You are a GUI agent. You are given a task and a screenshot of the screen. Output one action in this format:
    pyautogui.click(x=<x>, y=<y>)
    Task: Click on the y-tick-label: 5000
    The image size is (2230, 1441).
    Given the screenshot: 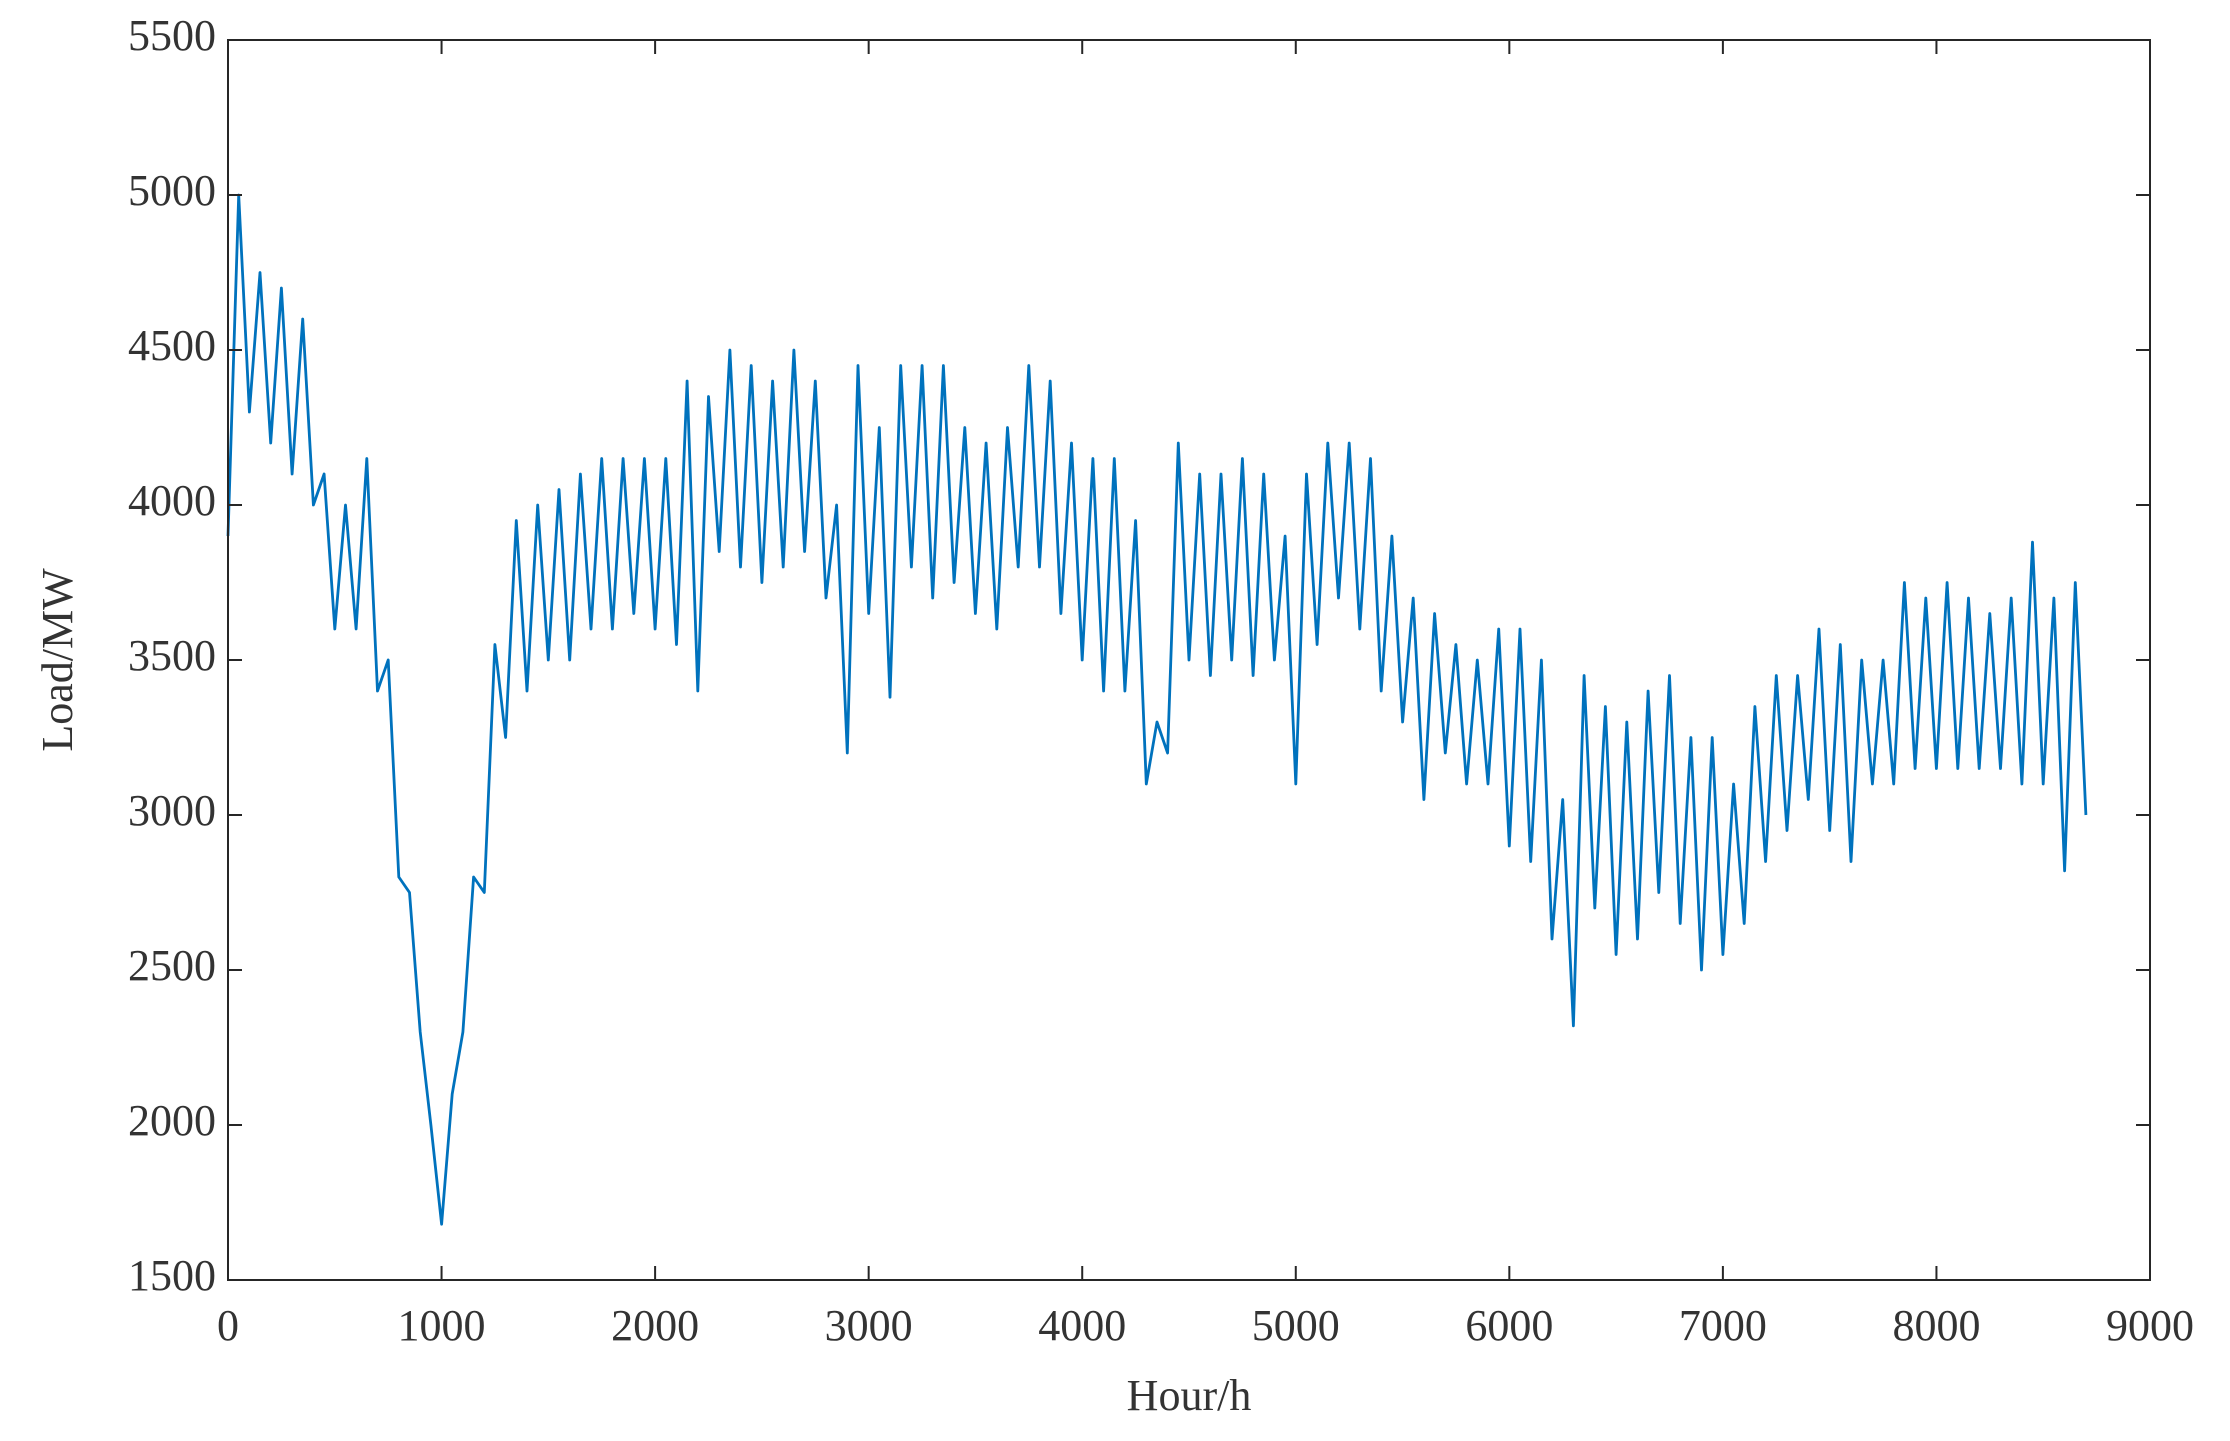 What is the action you would take?
    pyautogui.click(x=172, y=190)
    